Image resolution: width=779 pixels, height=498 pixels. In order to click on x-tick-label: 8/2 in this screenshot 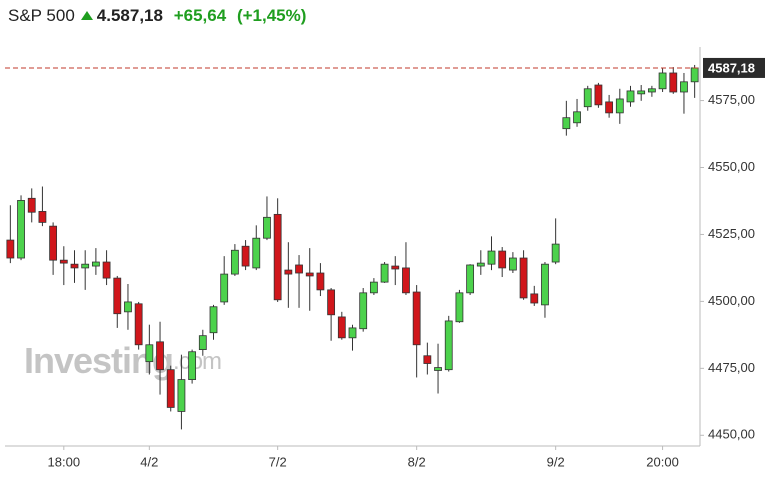, I will do `click(417, 461)`.